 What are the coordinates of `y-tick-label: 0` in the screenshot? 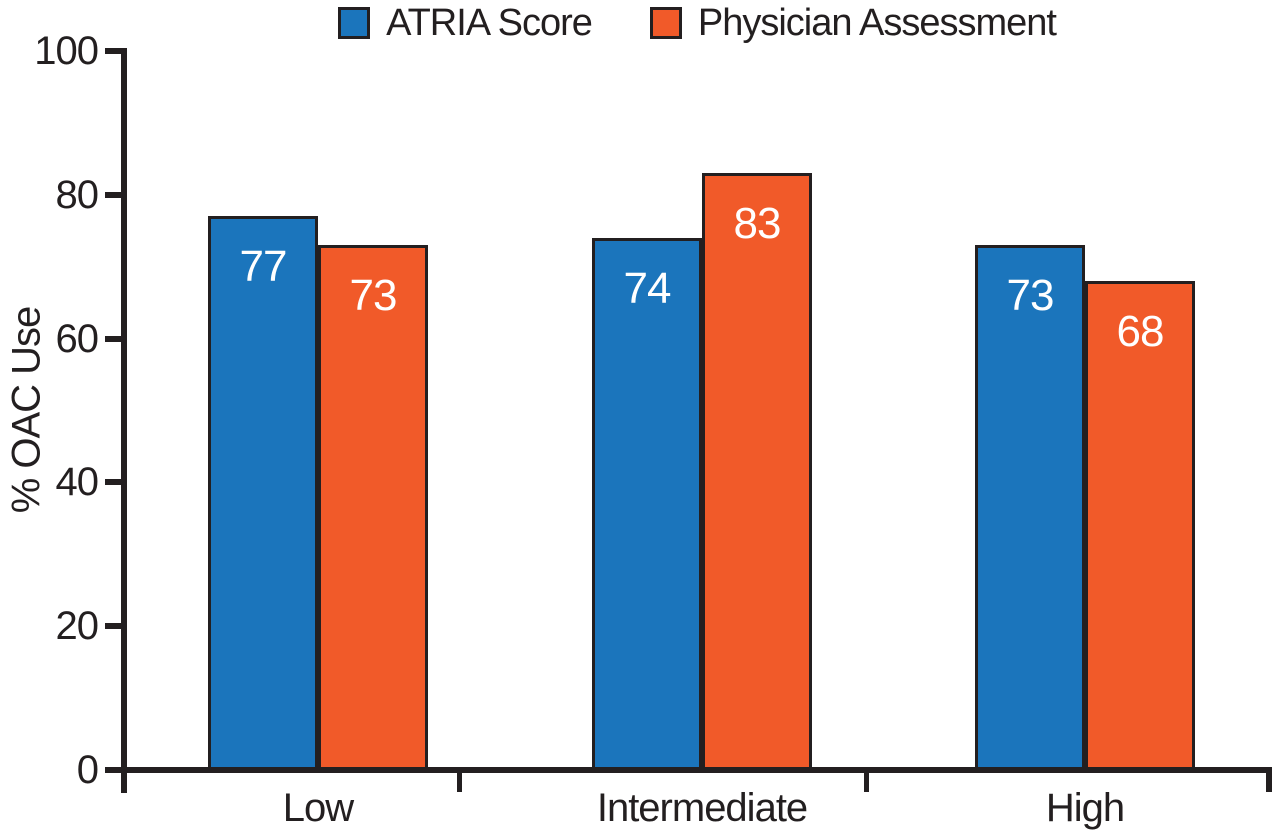 It's located at (87, 770).